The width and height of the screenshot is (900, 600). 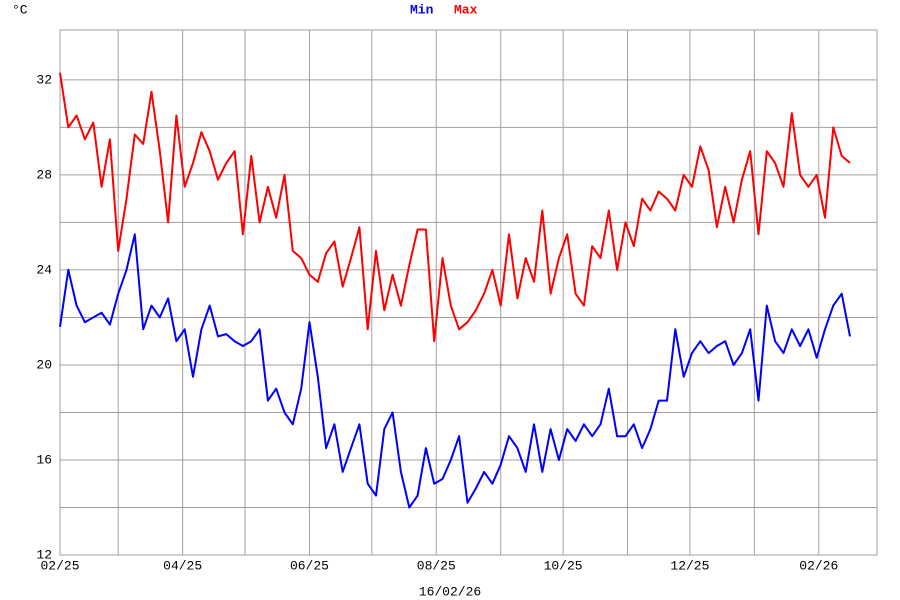 What do you see at coordinates (44, 459) in the screenshot?
I see `y-tick-label: 16` at bounding box center [44, 459].